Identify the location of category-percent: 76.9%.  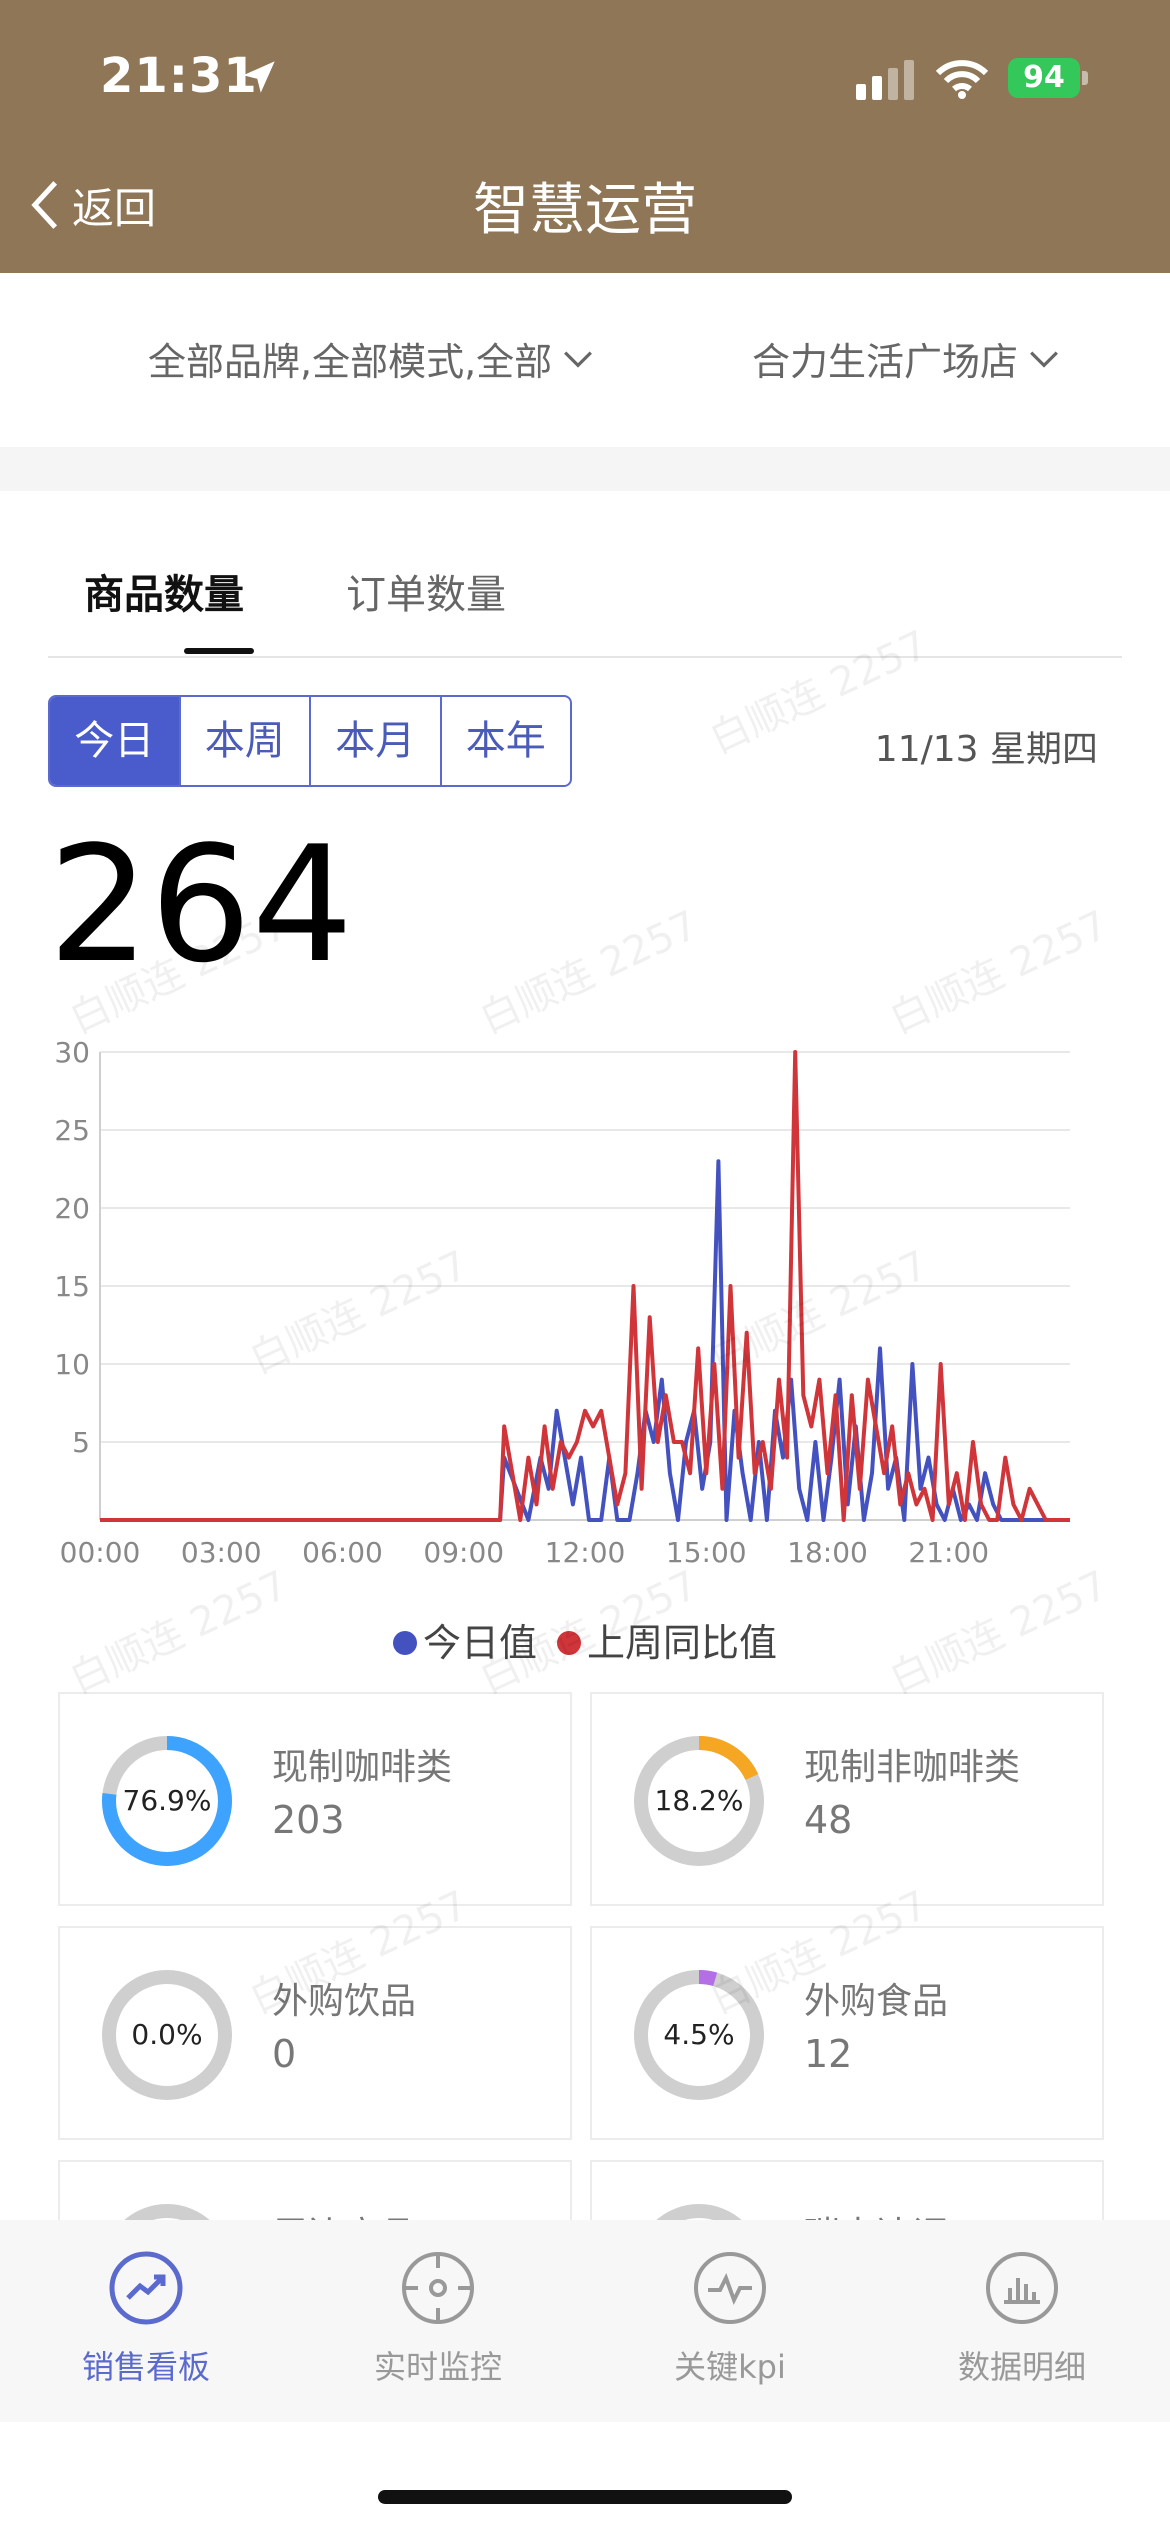
(167, 1800).